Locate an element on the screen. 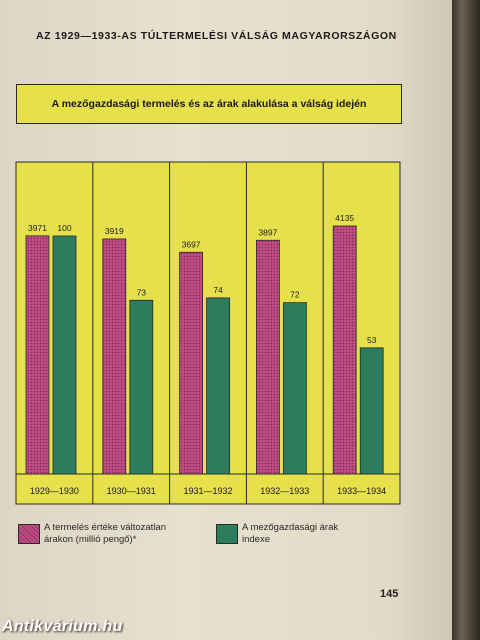 This screenshot has height=640, width=480. page-number: 145 is located at coordinates (389, 594).